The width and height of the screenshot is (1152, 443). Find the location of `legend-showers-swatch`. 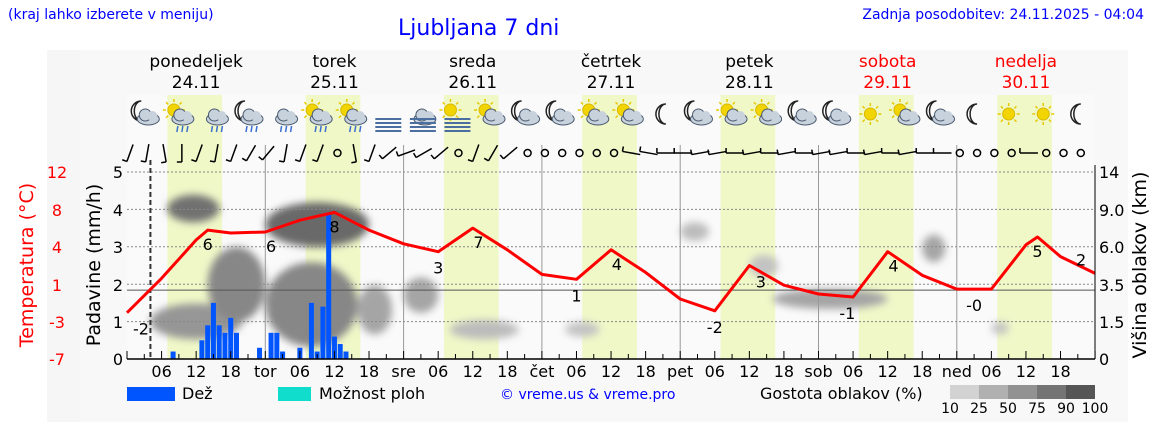

legend-showers-swatch is located at coordinates (294, 394).